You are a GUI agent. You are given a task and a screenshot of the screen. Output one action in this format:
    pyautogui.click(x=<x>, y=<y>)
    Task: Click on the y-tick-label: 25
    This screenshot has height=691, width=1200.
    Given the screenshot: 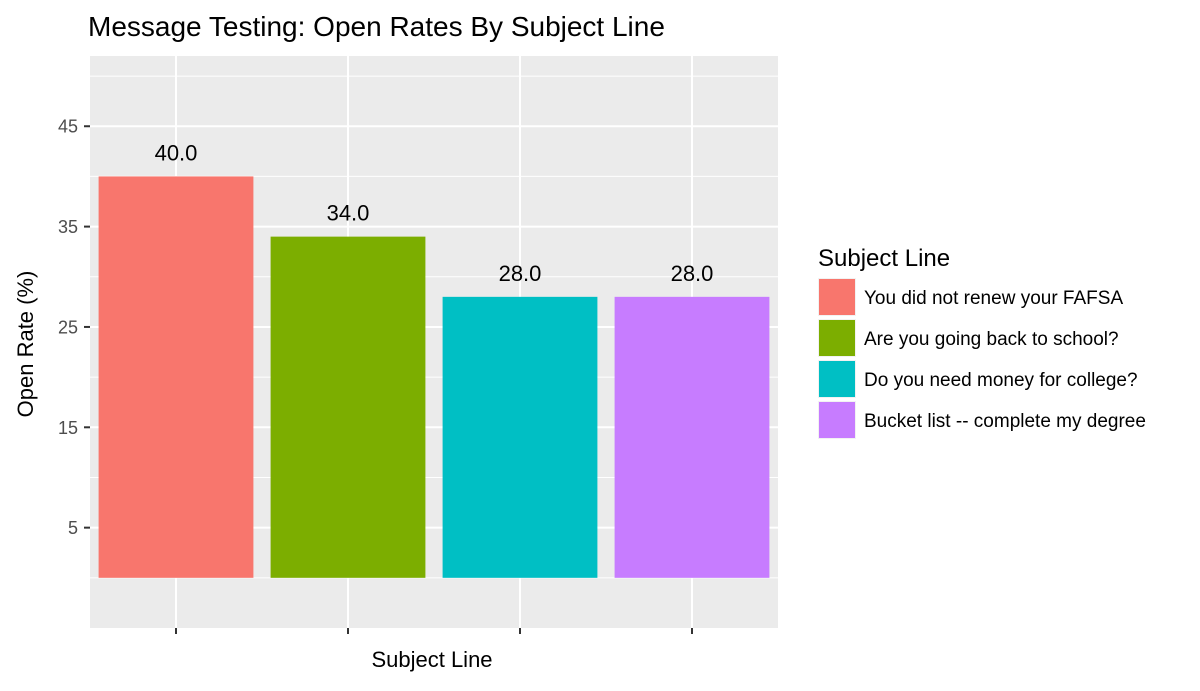 What is the action you would take?
    pyautogui.click(x=68, y=327)
    